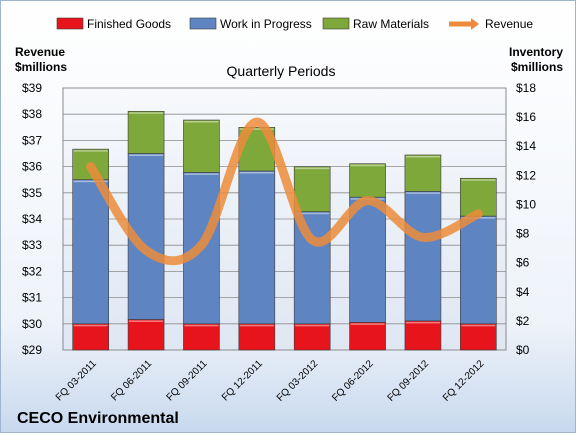 The height and width of the screenshot is (434, 576). What do you see at coordinates (523, 292) in the screenshot?
I see `right-tick-label: $4` at bounding box center [523, 292].